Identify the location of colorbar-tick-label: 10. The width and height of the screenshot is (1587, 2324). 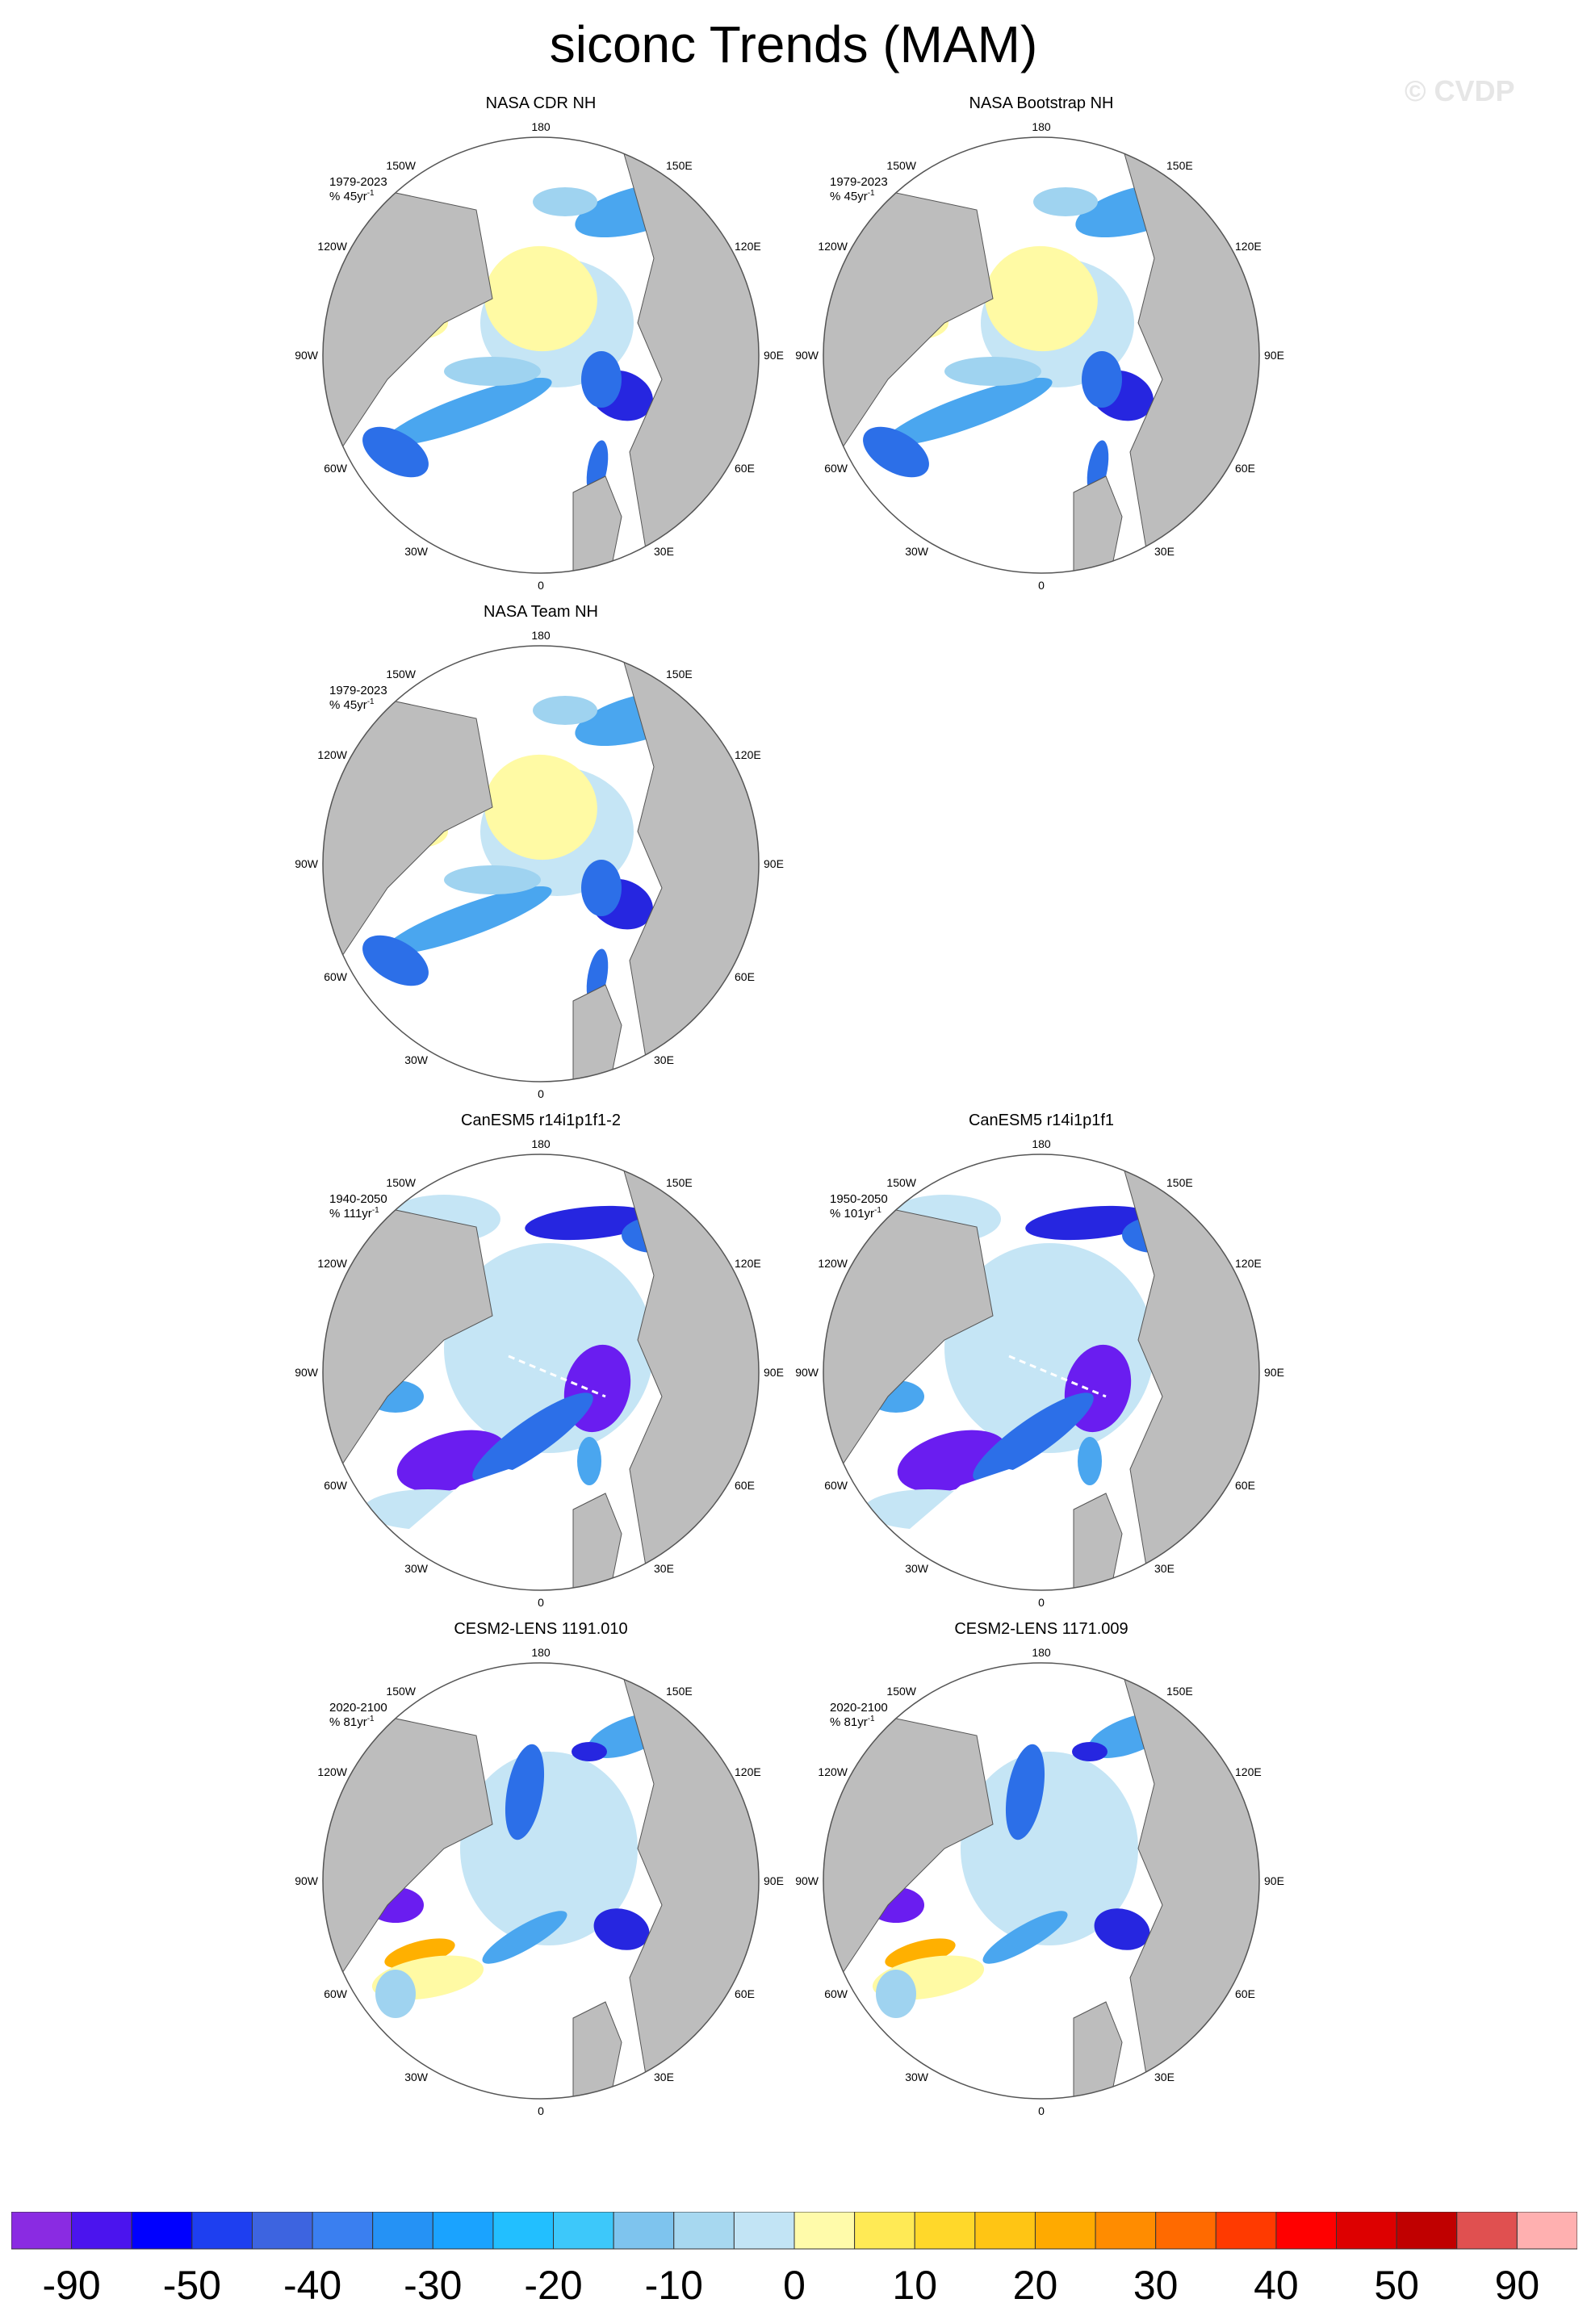
(914, 2285).